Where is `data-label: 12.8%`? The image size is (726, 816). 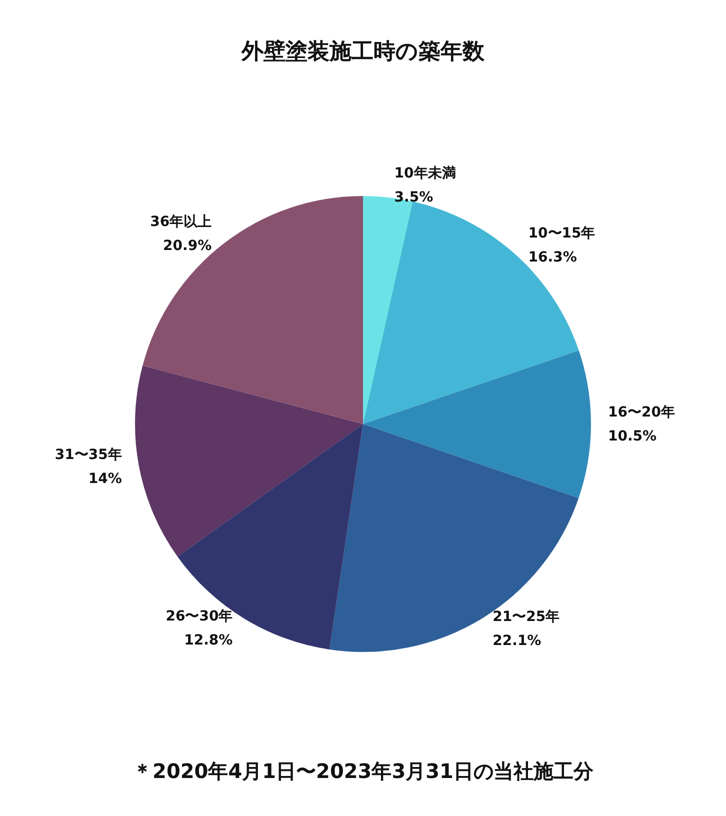 data-label: 12.8% is located at coordinates (208, 640).